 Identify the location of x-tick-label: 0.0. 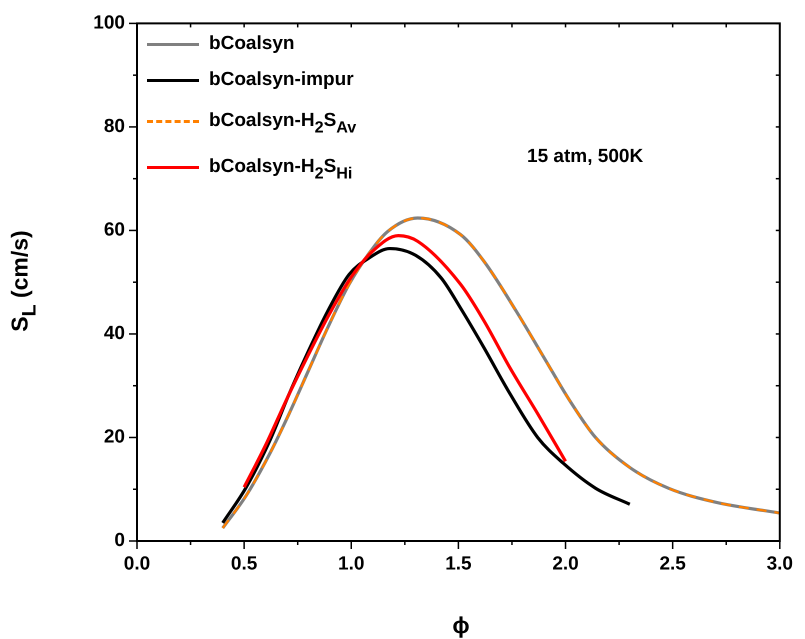
(137, 564).